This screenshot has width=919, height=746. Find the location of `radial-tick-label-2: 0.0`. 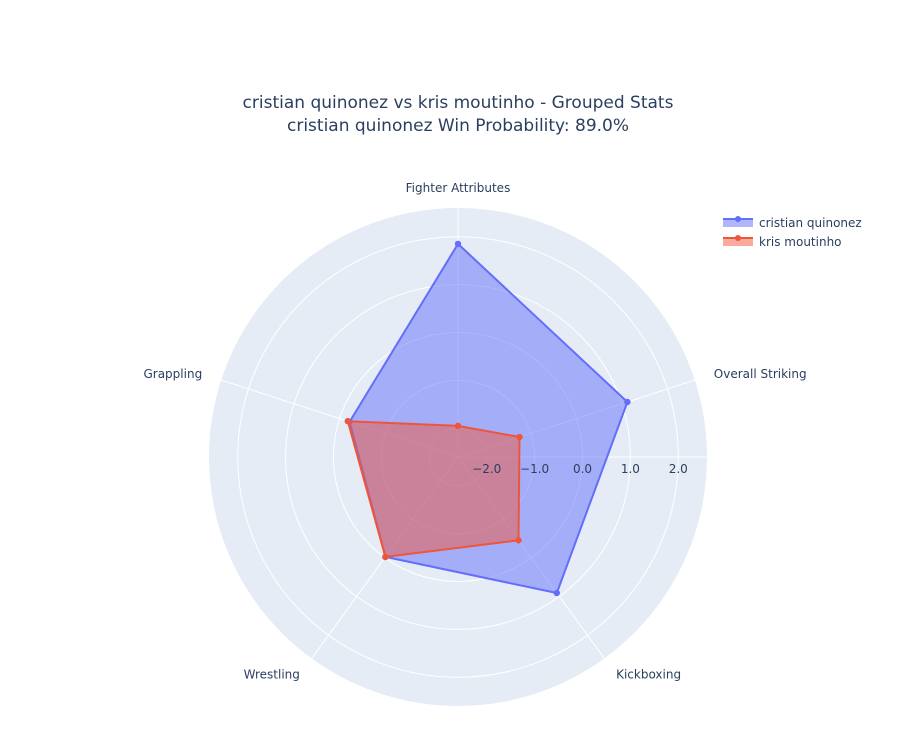

radial-tick-label-2: 0.0 is located at coordinates (582, 469).